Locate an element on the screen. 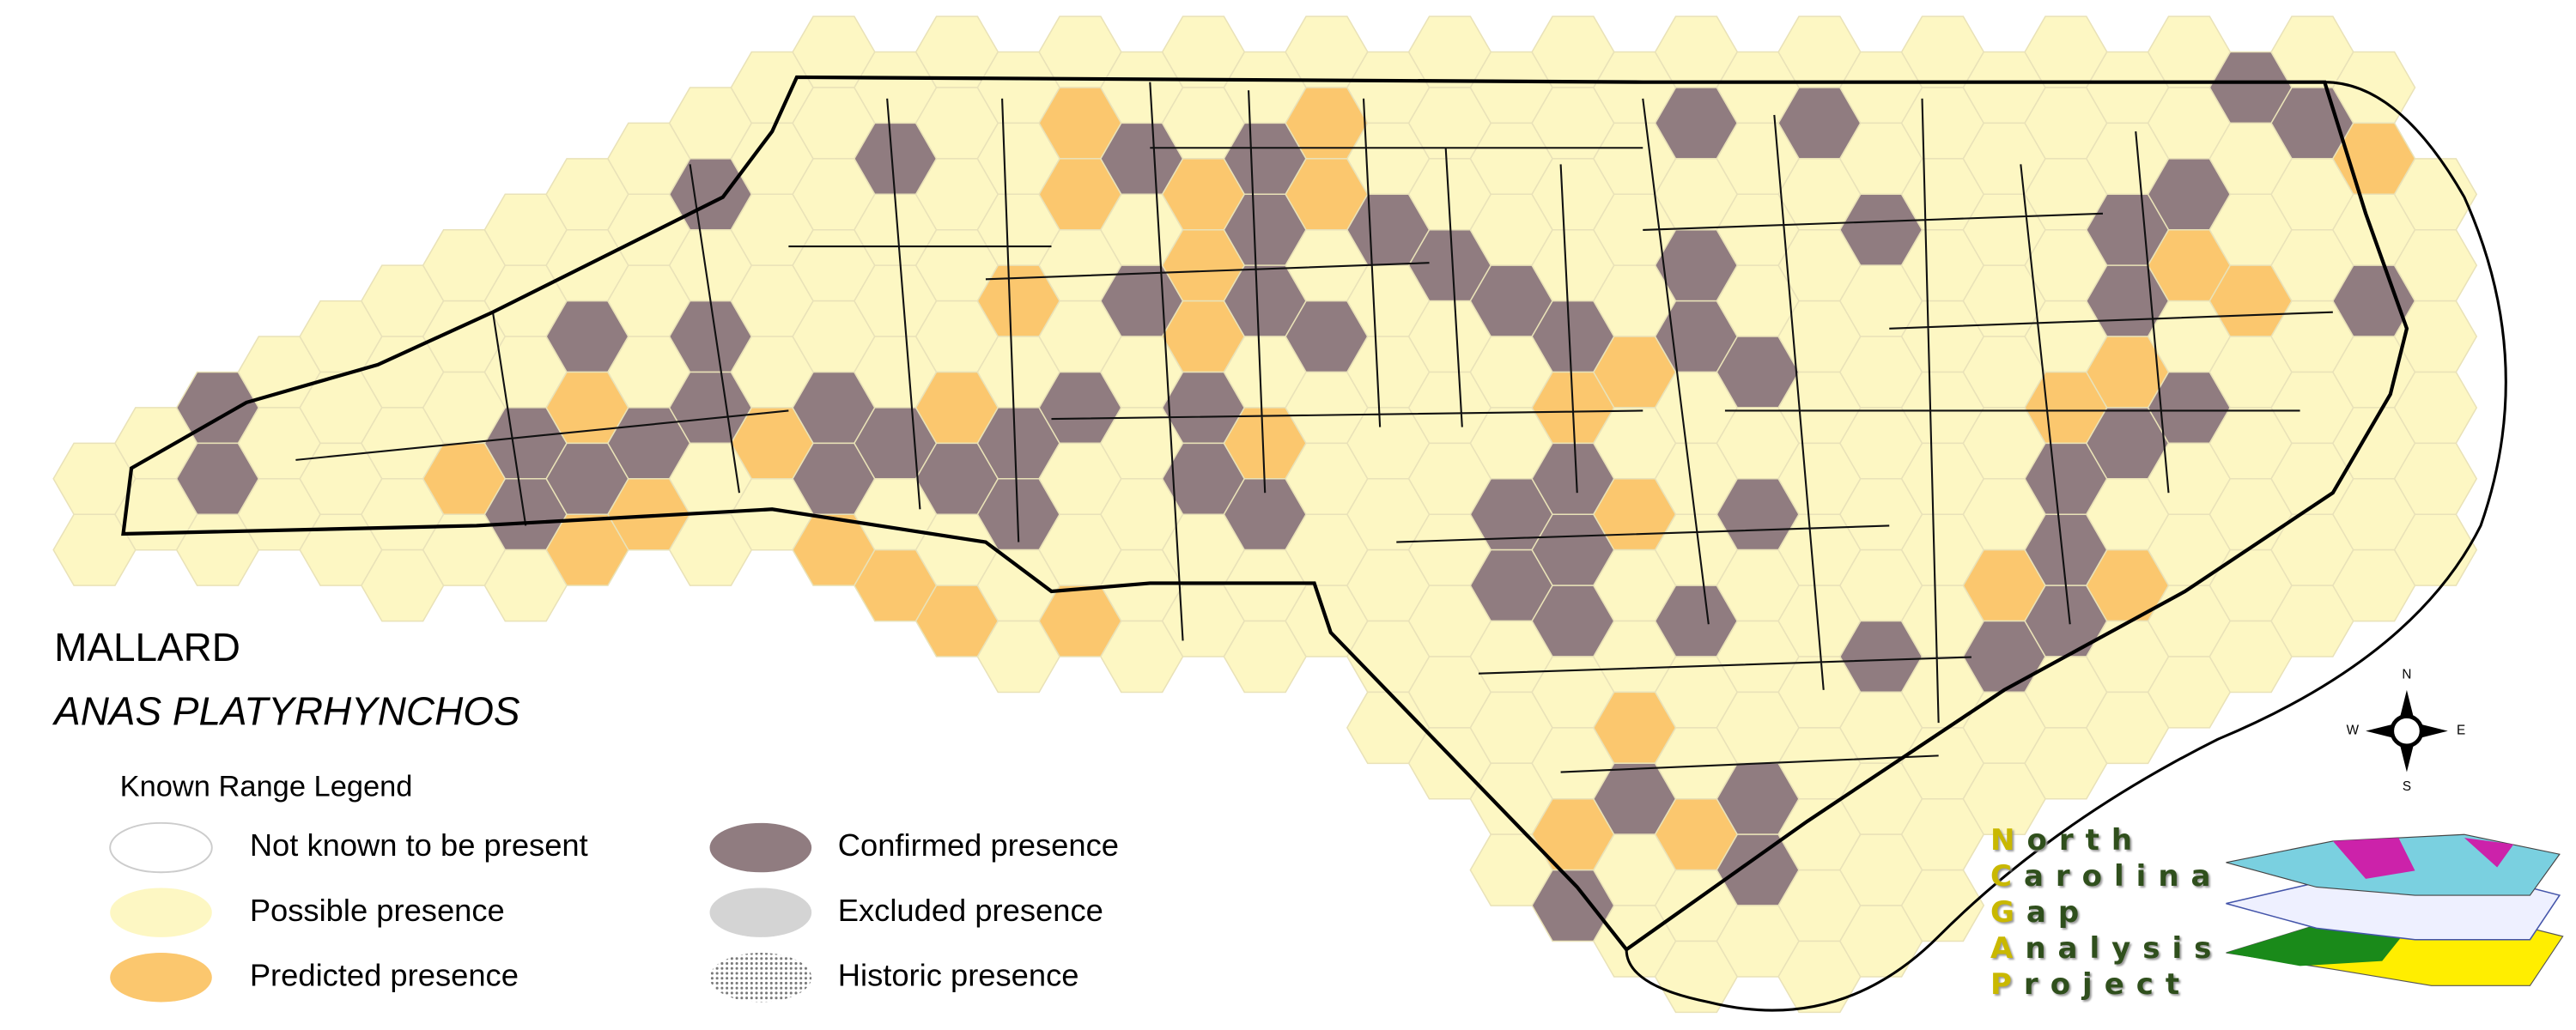 The height and width of the screenshot is (1030, 2576). legend-label: Possible presence is located at coordinates (377, 910).